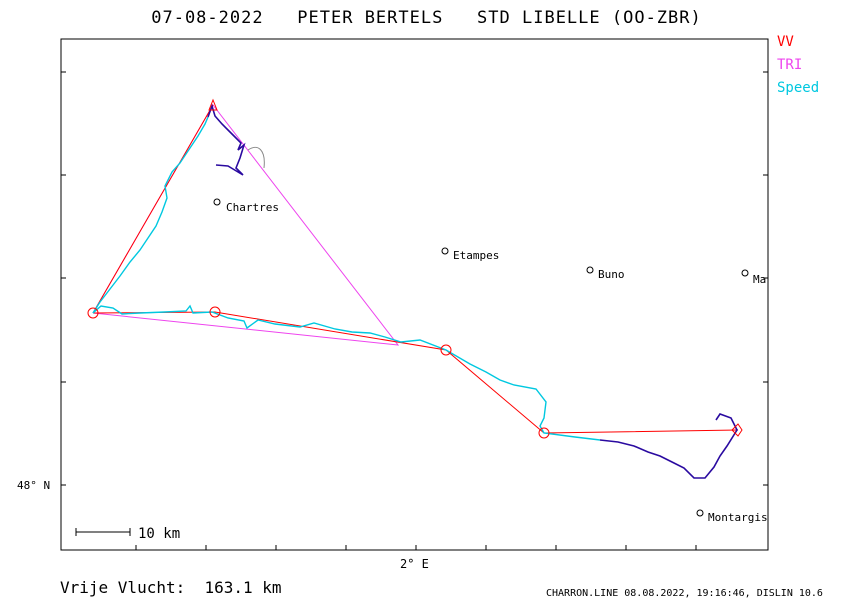  What do you see at coordinates (476, 255) in the screenshot?
I see `town-label-etampes: Etampes` at bounding box center [476, 255].